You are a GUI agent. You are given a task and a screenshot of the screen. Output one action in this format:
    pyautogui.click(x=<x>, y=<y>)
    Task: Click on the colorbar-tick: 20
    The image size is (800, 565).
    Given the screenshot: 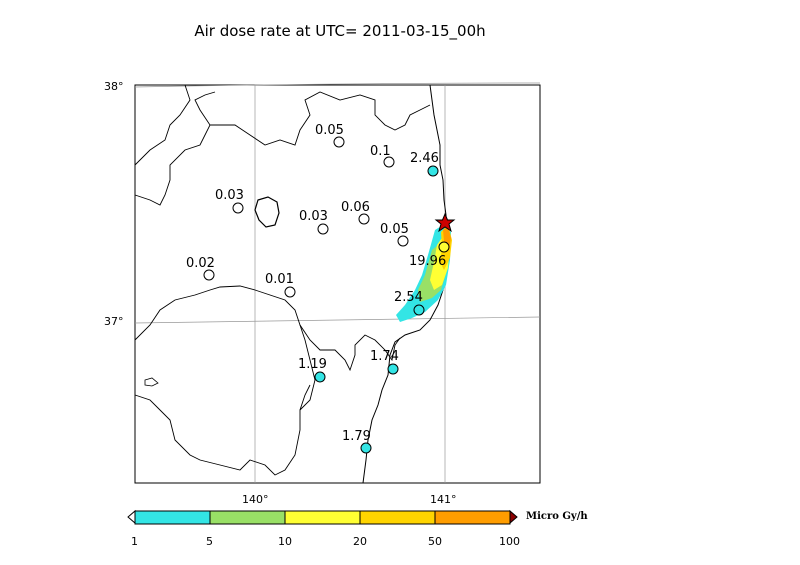 What is the action you would take?
    pyautogui.click(x=360, y=541)
    